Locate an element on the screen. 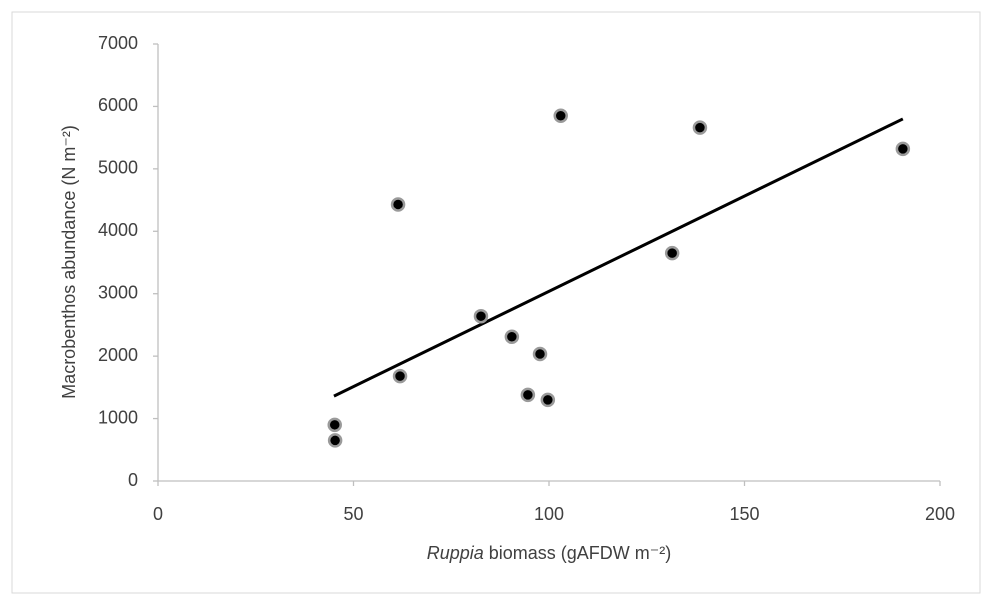  x-label-rest: biomass (gAFDW m⁻²) is located at coordinates (580, 553).